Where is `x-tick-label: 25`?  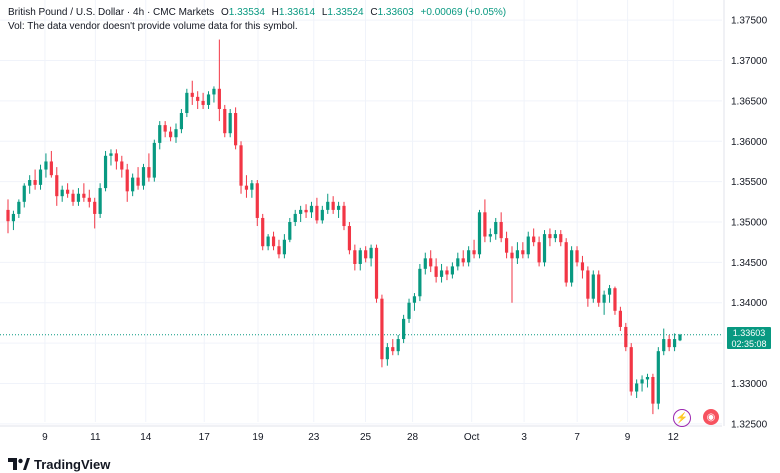
x-tick-label: 25 is located at coordinates (366, 437).